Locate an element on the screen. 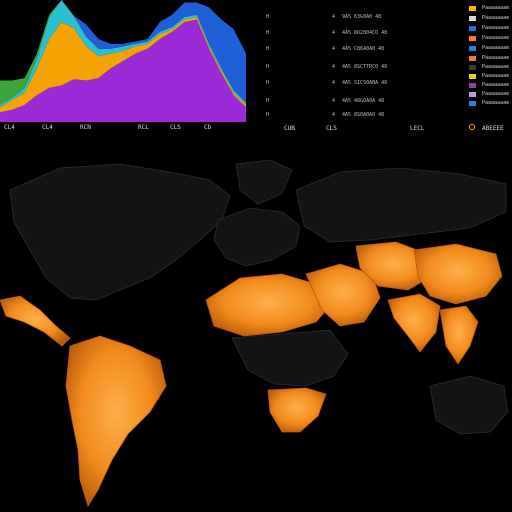 The width and height of the screenshot is (512, 512). table-row: H 4 4A5 8S0A0A0 48 Paaaaaaae is located at coordinates (384, 91).